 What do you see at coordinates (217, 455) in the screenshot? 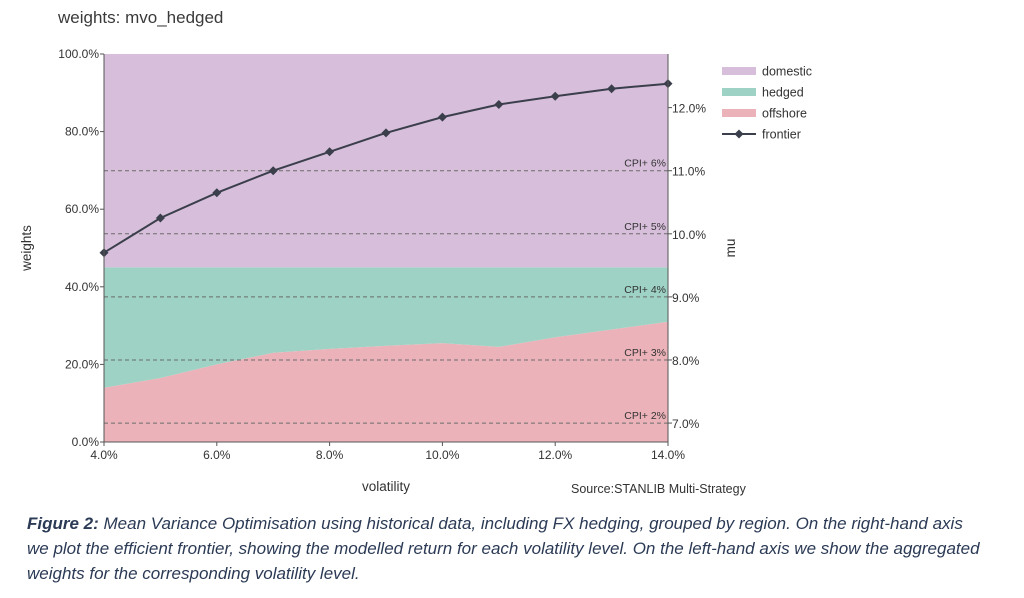
I see `x-tick-label: 6.0%` at bounding box center [217, 455].